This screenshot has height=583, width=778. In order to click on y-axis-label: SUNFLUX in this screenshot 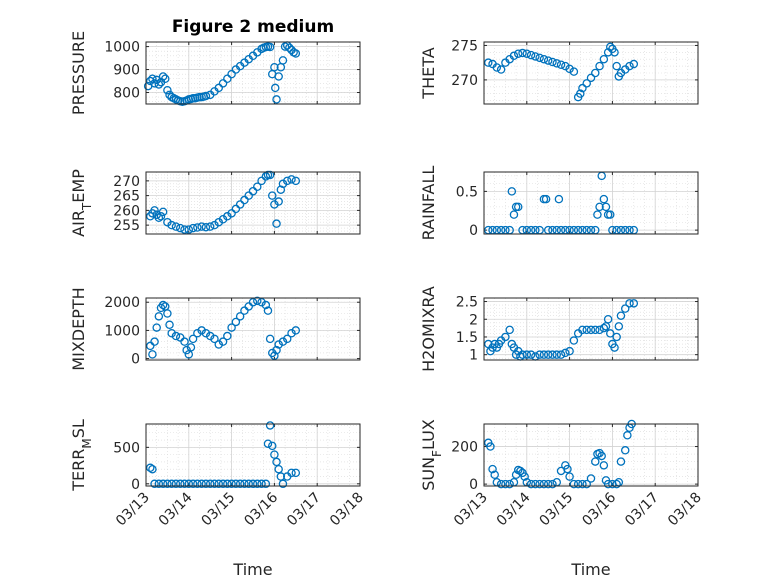, I will do `click(431, 455)`.